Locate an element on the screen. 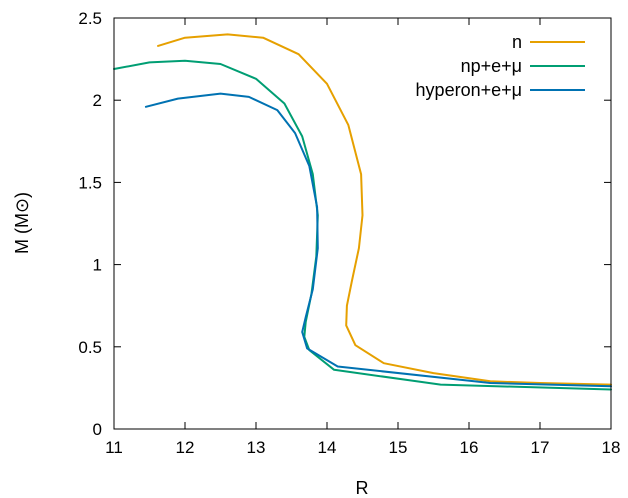  y-tick-label: 2 is located at coordinates (97, 100).